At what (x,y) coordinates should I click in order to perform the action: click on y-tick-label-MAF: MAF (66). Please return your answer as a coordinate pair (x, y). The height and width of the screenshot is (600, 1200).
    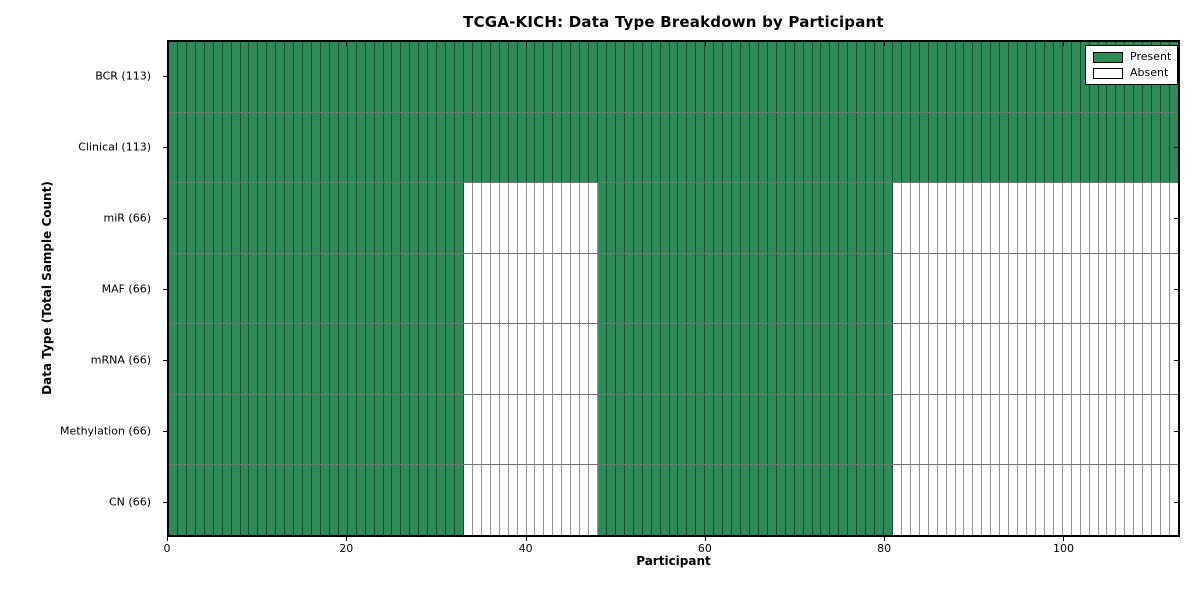
    Looking at the image, I should click on (126, 288).